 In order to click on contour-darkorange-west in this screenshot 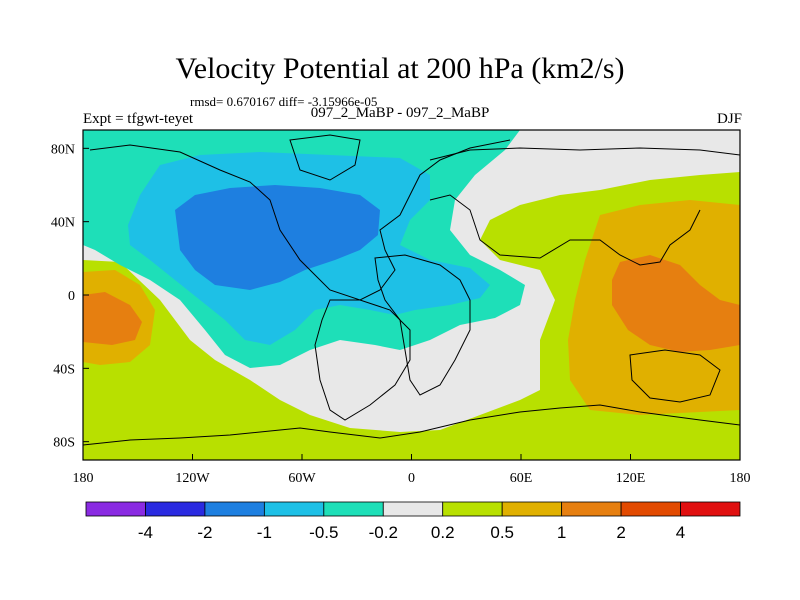, I will do `click(112, 318)`.